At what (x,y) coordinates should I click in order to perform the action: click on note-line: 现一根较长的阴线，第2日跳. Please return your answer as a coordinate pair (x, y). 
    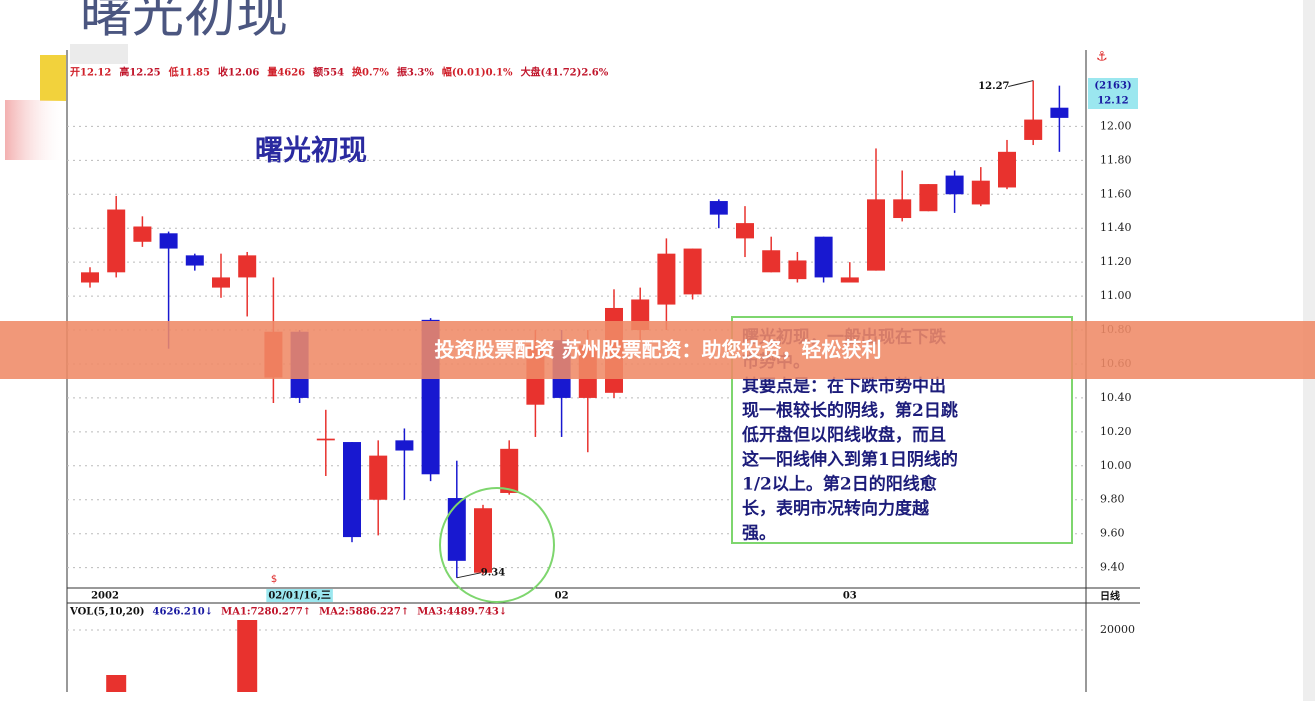
    Looking at the image, I should click on (850, 410).